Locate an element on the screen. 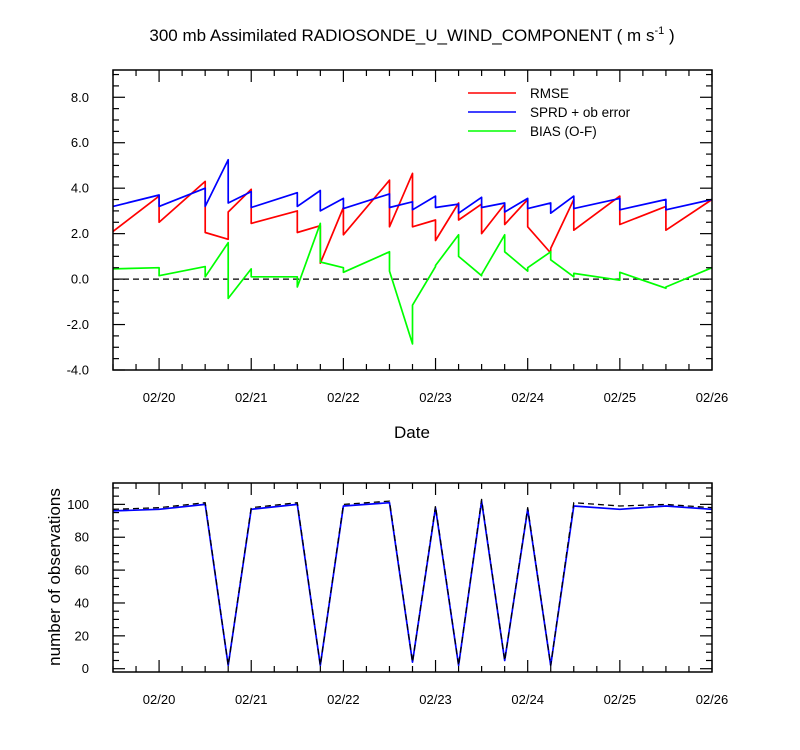  y-tick-label: 100 is located at coordinates (78, 504).